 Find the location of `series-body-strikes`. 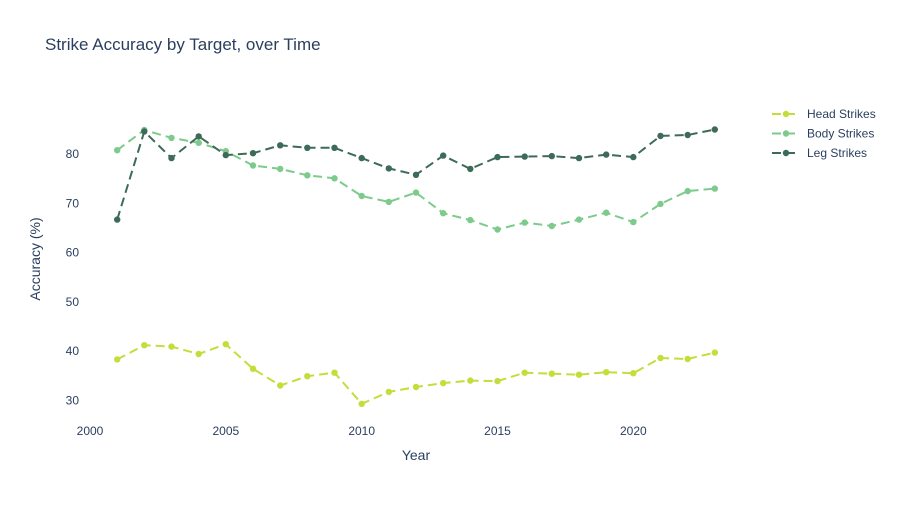

series-body-strikes is located at coordinates (416, 179).